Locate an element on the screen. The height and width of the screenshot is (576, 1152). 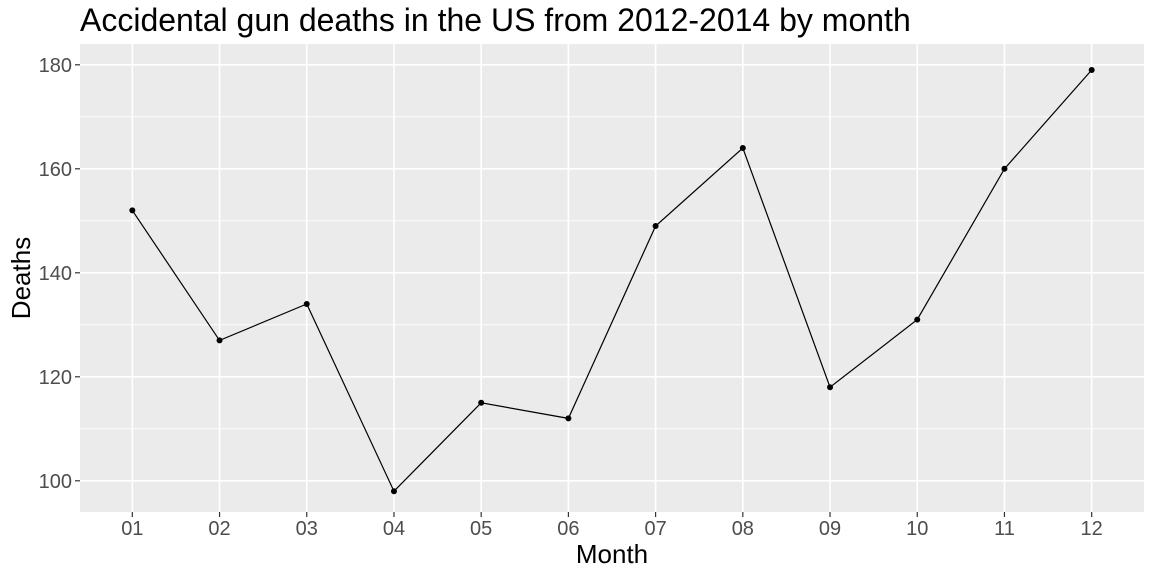
x-tick-label: 01 is located at coordinates (132, 529).